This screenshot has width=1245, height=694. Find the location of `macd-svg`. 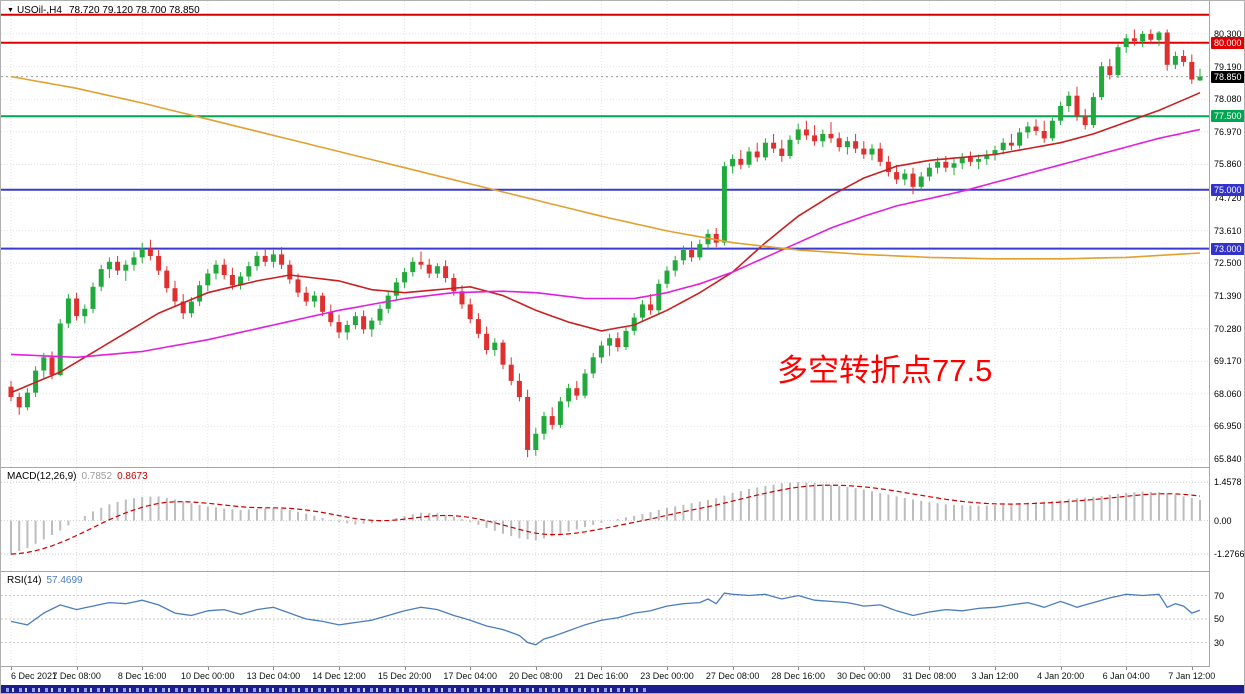

macd-svg is located at coordinates (605, 519).